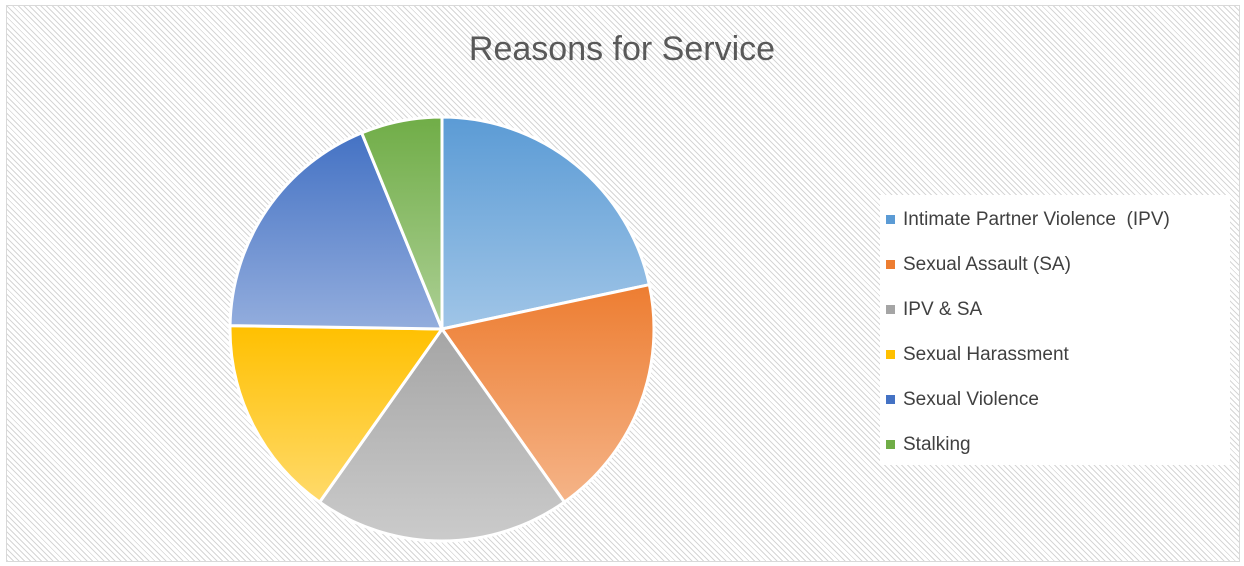 Image resolution: width=1244 pixels, height=566 pixels. What do you see at coordinates (622, 49) in the screenshot?
I see `chart-title: Reasons for Service` at bounding box center [622, 49].